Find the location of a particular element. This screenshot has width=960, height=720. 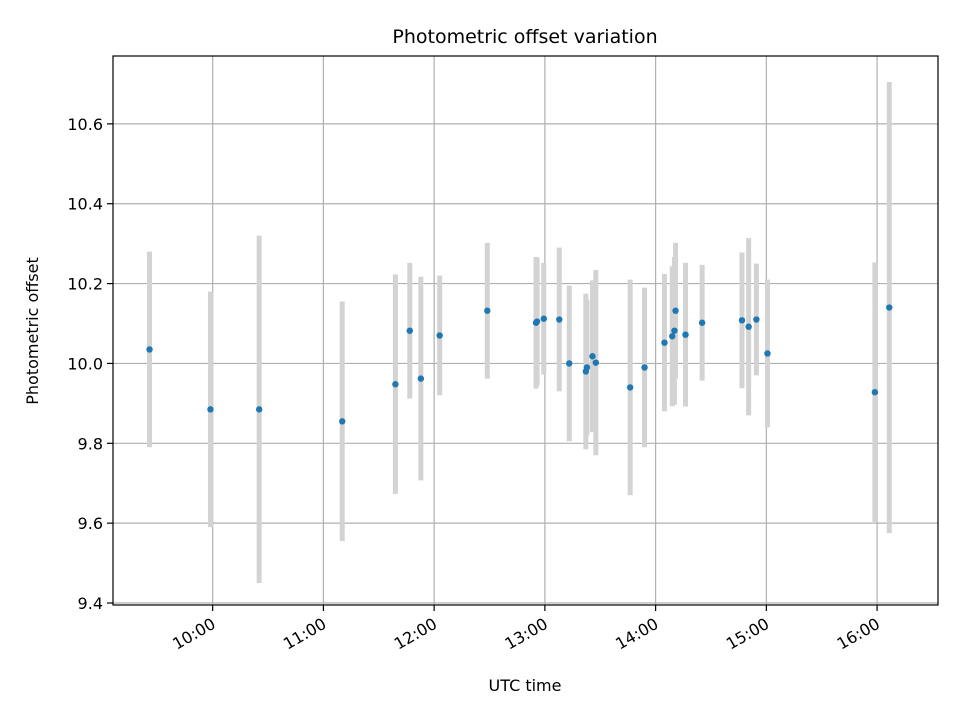

y-axis-label: Photometric offset is located at coordinates (32, 331).